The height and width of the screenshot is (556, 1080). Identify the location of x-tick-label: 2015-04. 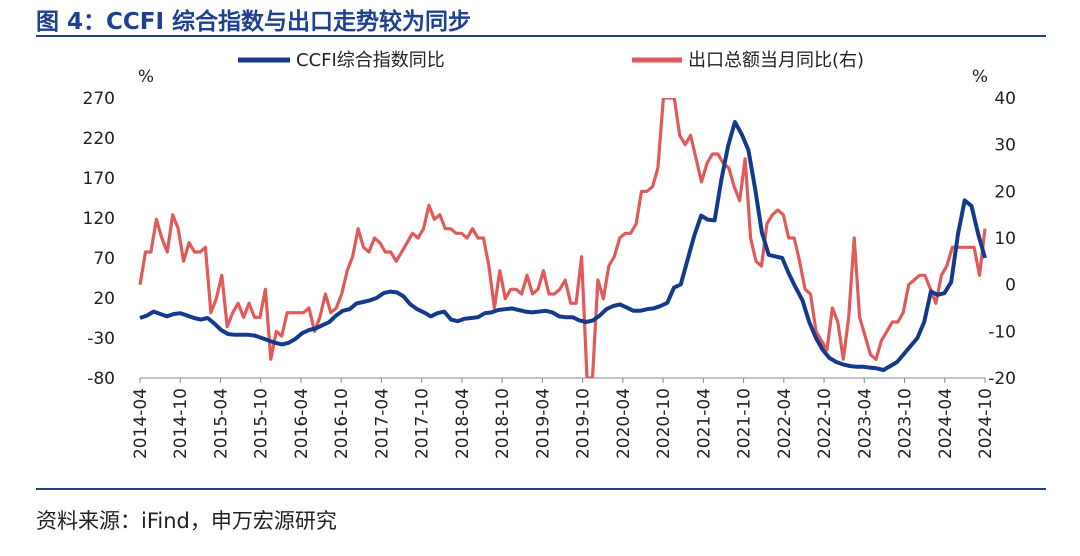
(221, 423).